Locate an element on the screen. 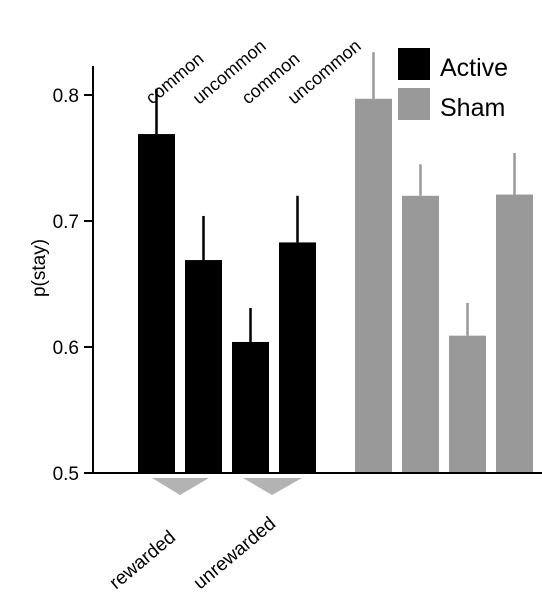 The image size is (542, 605). y-tick-label: 0.5 is located at coordinates (66, 474).